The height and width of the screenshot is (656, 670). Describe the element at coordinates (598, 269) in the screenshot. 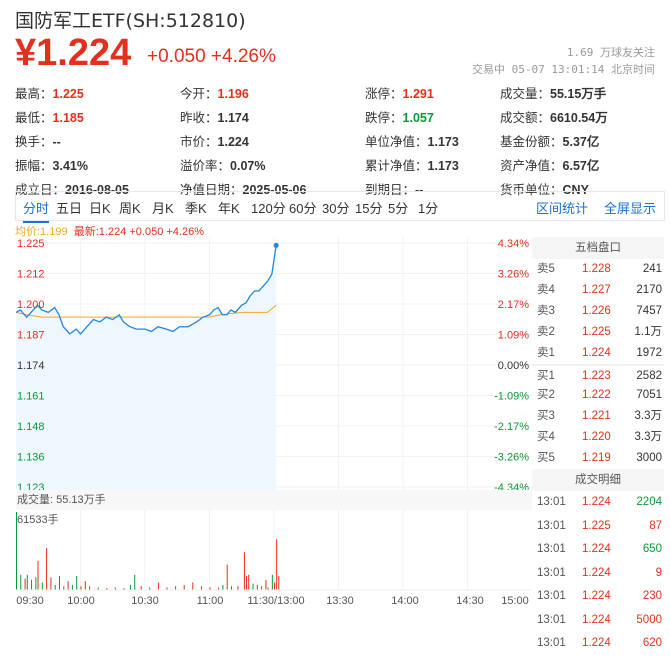

I see `orderbook-row: 卖5 1.228 241` at that location.